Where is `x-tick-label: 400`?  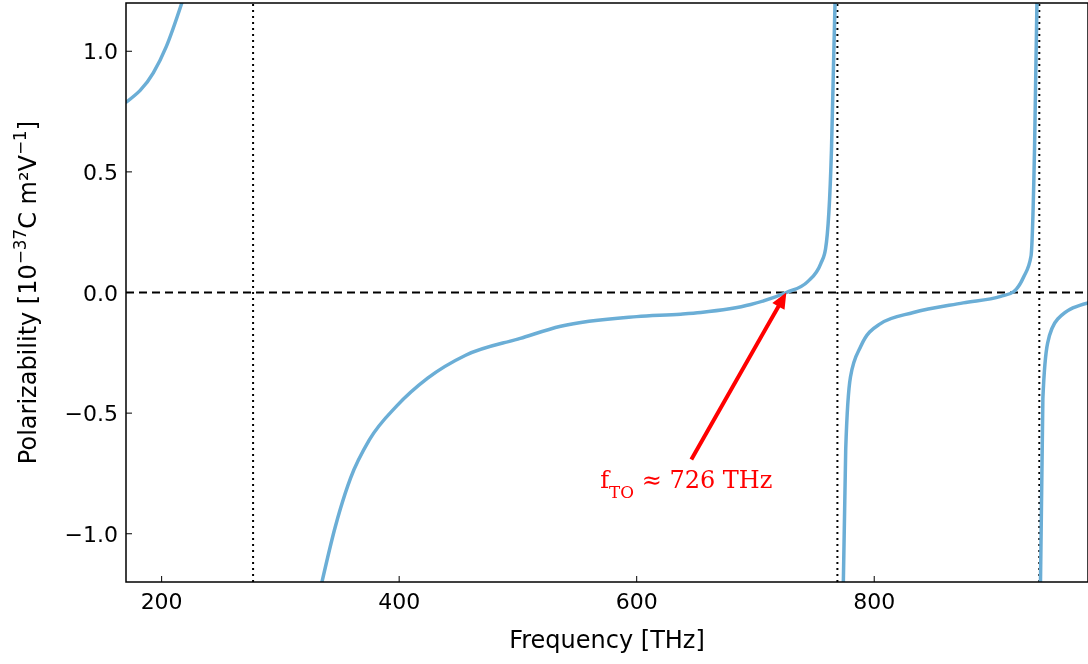 x-tick-label: 400 is located at coordinates (399, 601).